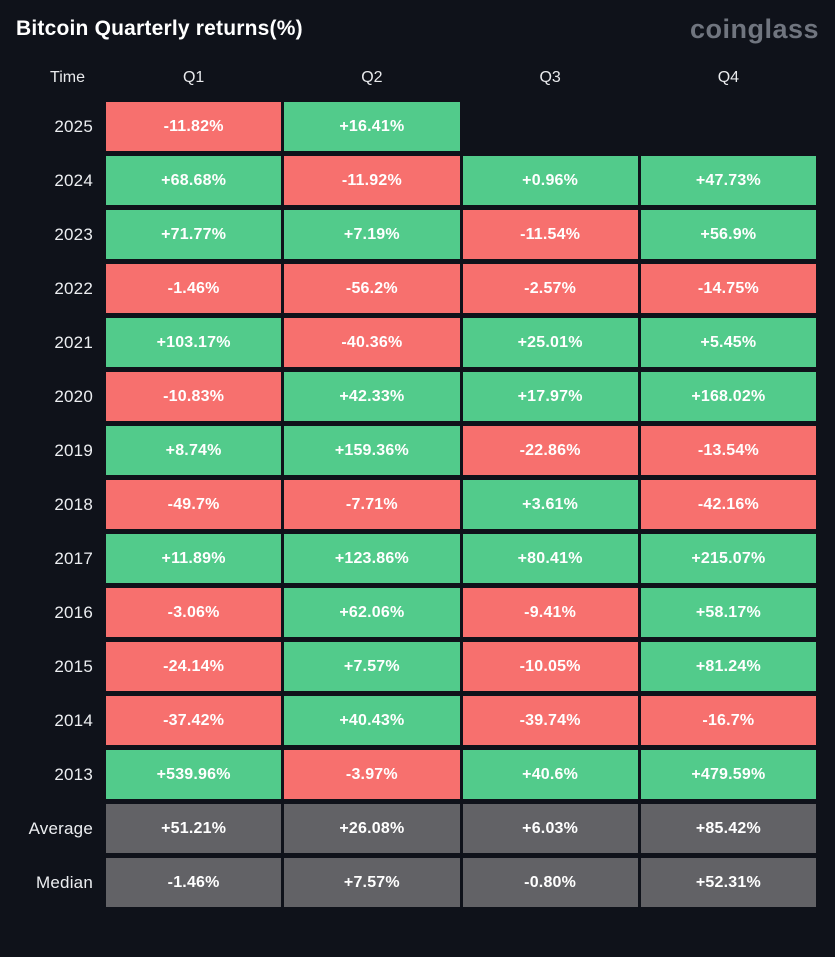 The height and width of the screenshot is (957, 835). What do you see at coordinates (728, 504) in the screenshot?
I see `cell-q4: -42.16%` at bounding box center [728, 504].